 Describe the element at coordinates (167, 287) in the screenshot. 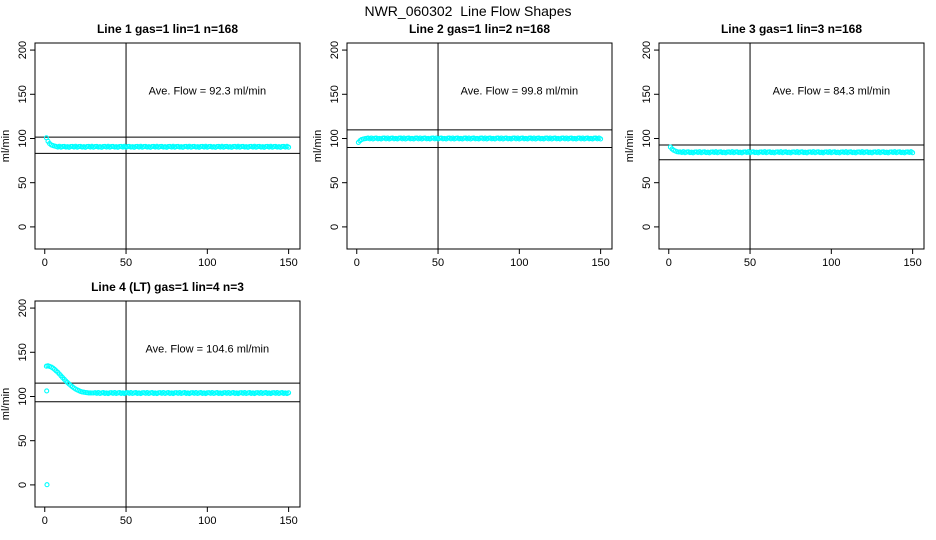

I see `subplot-title: Line 4 (LT) gas=1 lin=4 n=3` at that location.